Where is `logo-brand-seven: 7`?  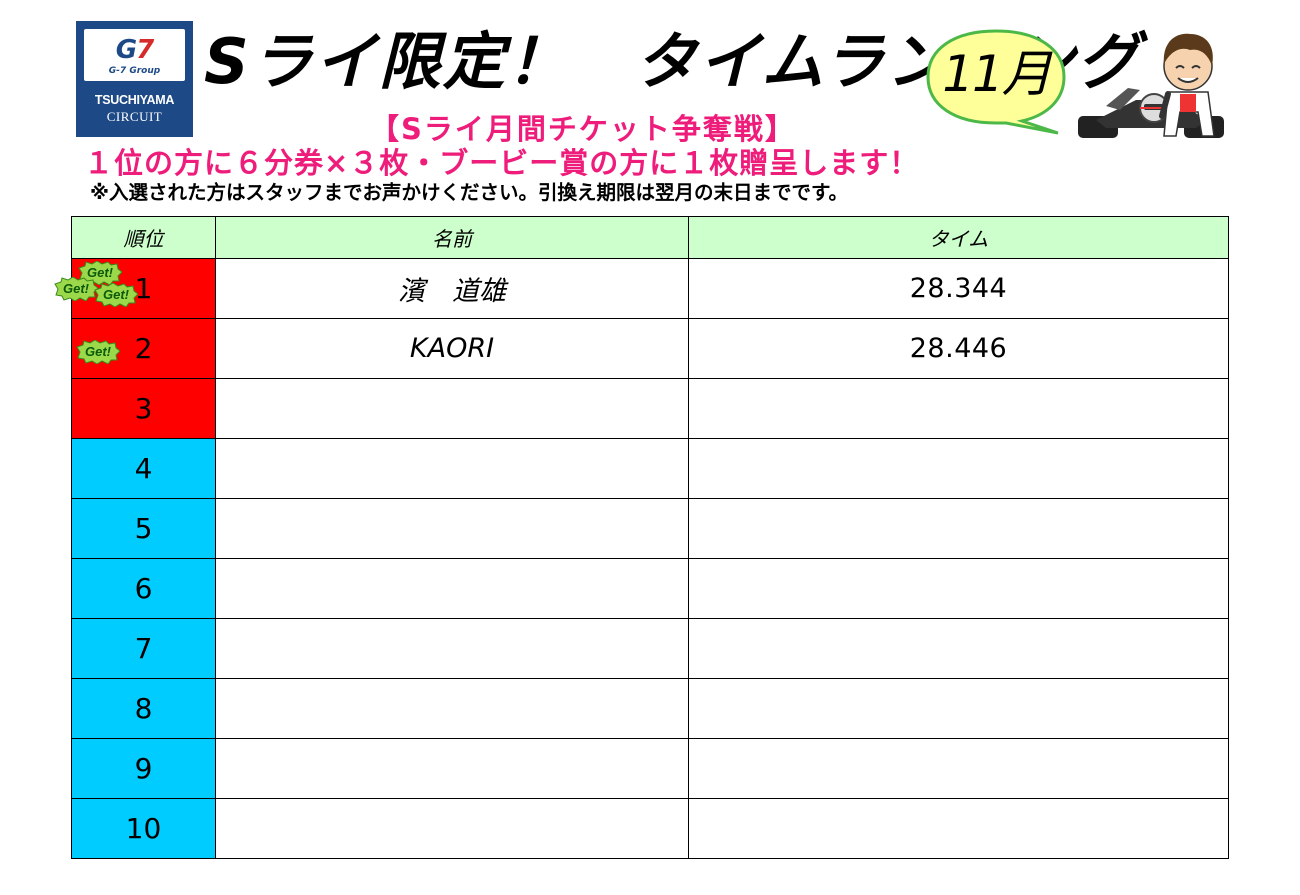
logo-brand-seven: 7 is located at coordinates (145, 50).